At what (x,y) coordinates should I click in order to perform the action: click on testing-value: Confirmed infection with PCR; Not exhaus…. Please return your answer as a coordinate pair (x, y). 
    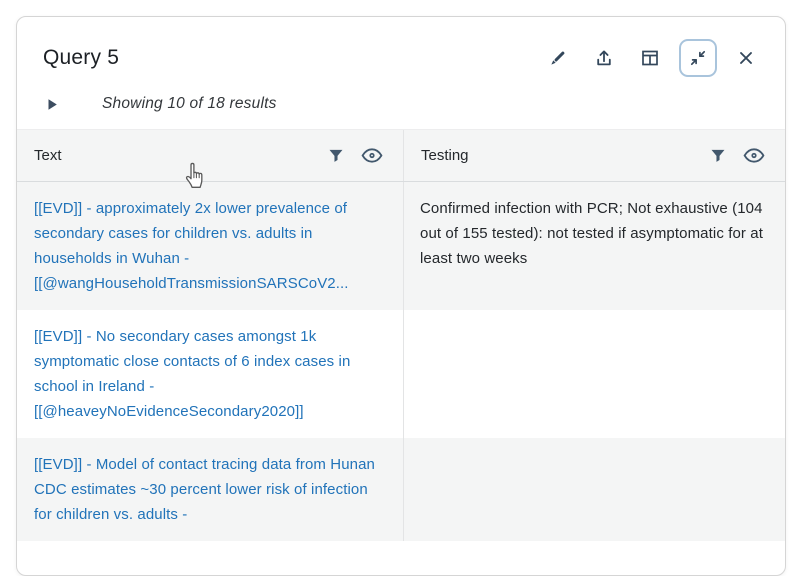
    Looking at the image, I should click on (591, 233).